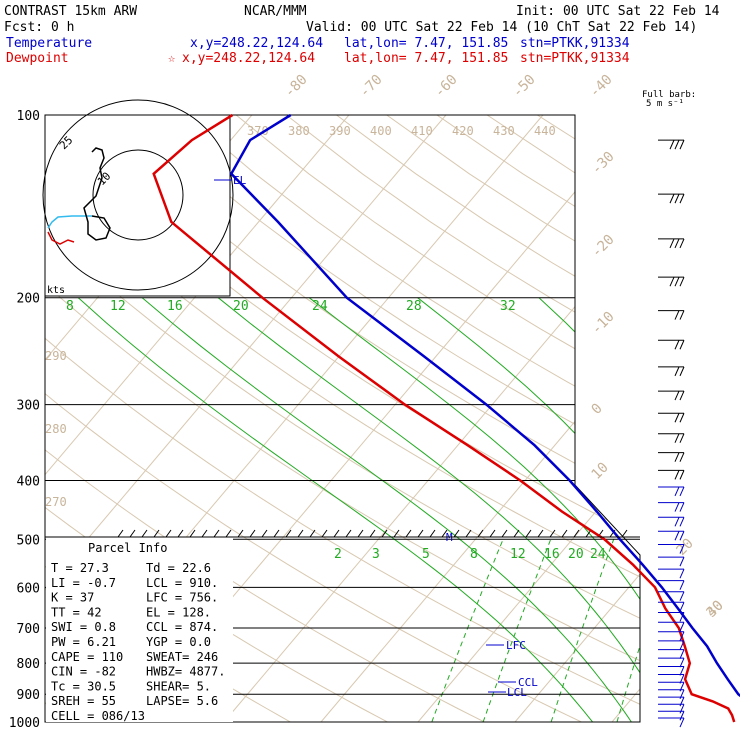 The width and height of the screenshot is (740, 740). I want to click on parcel-info-right-value: YGP = 0.0, so click(178, 642).